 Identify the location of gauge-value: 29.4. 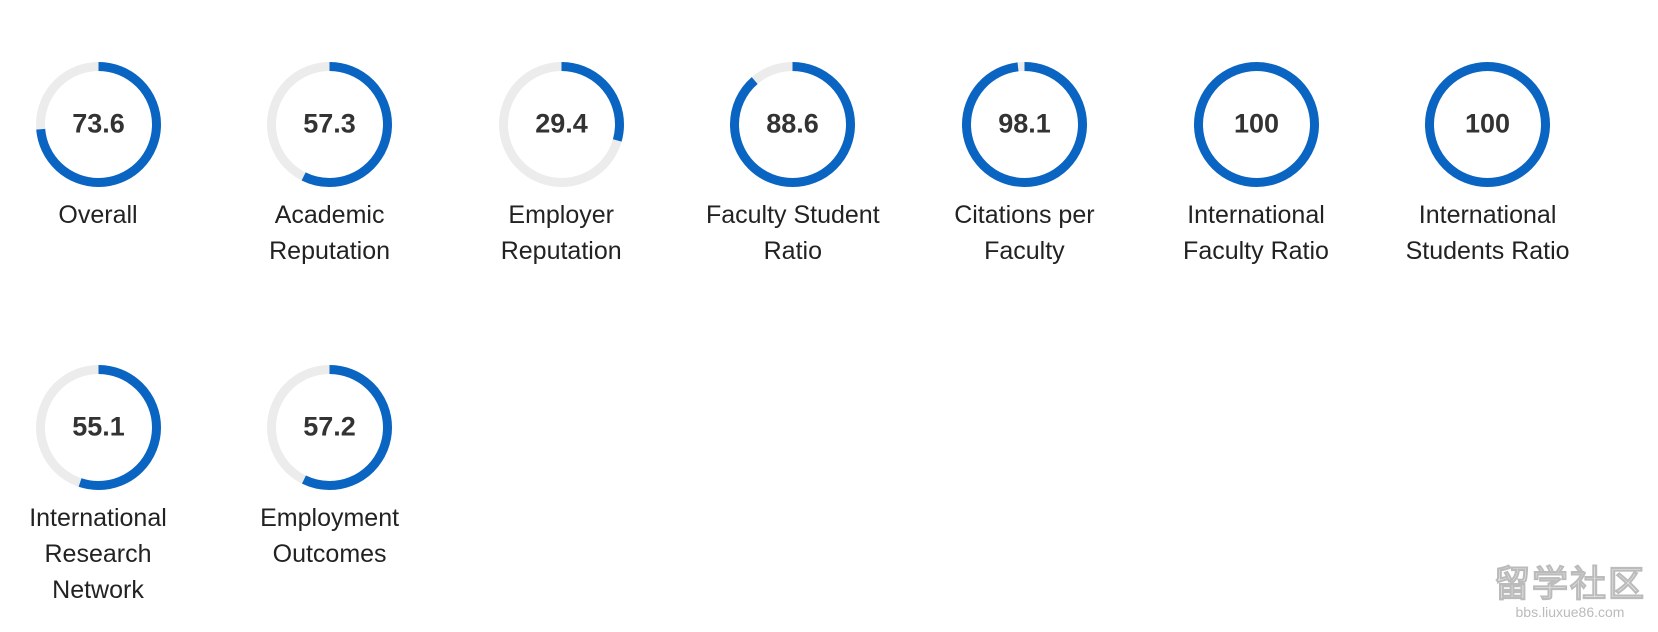
(561, 123).